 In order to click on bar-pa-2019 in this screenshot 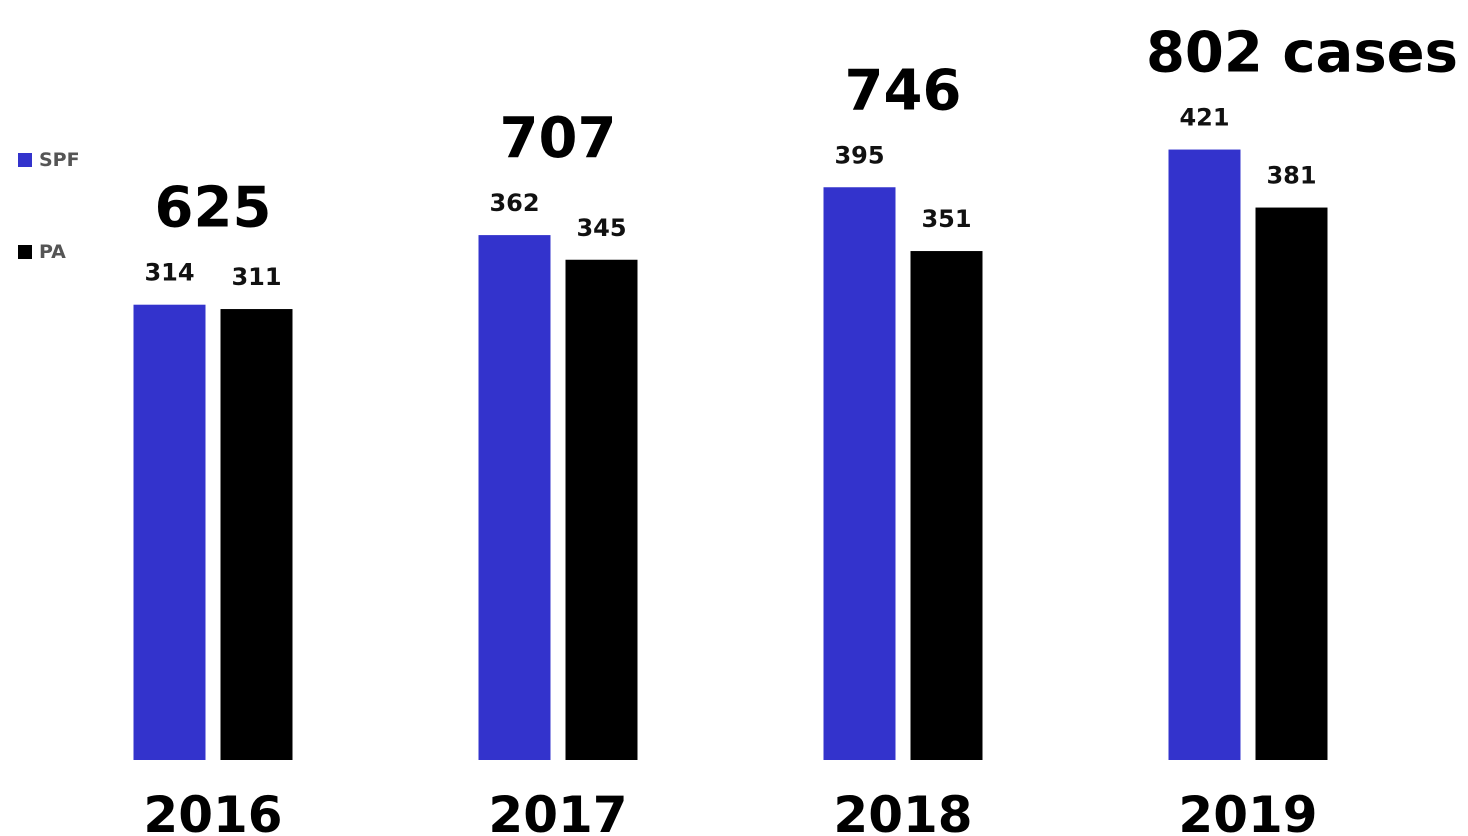, I will do `click(1291, 484)`.